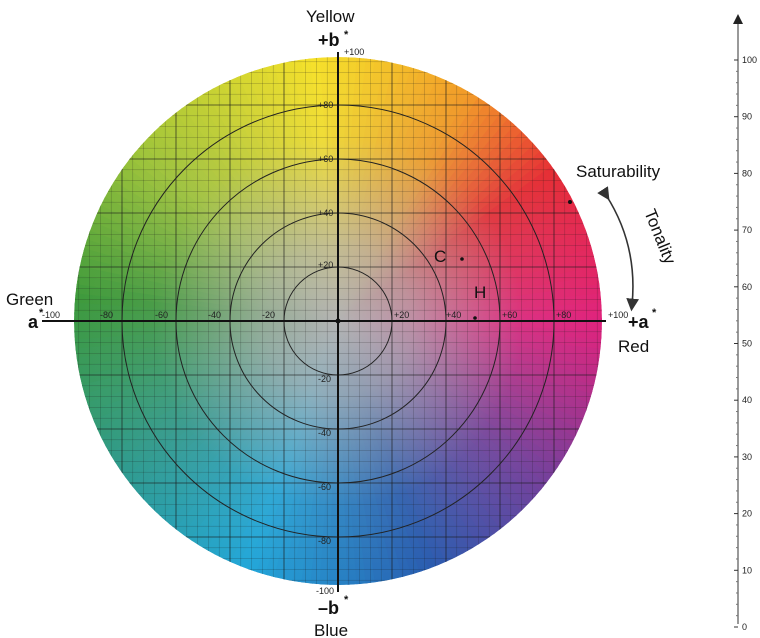 This screenshot has width=760, height=638. I want to click on tick-bottom-20: -20, so click(324, 379).